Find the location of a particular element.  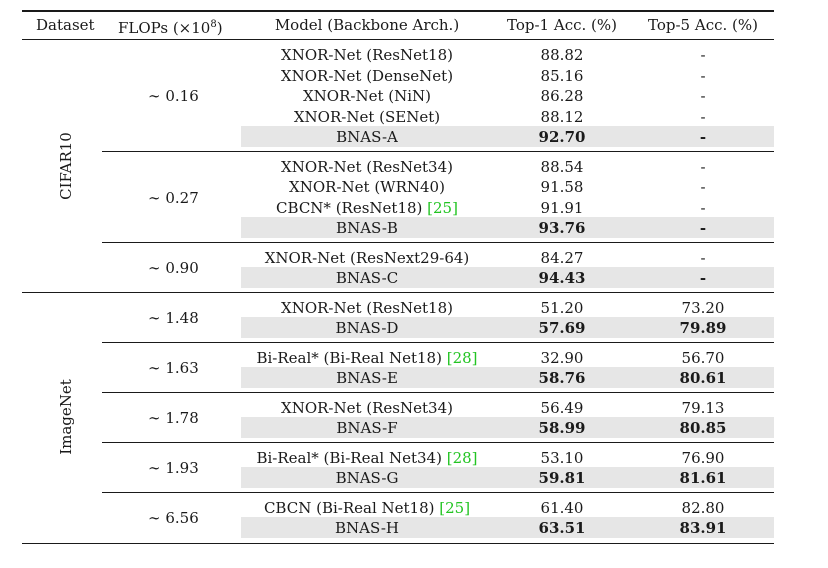

model-cell: BNAS-E is located at coordinates (367, 378).